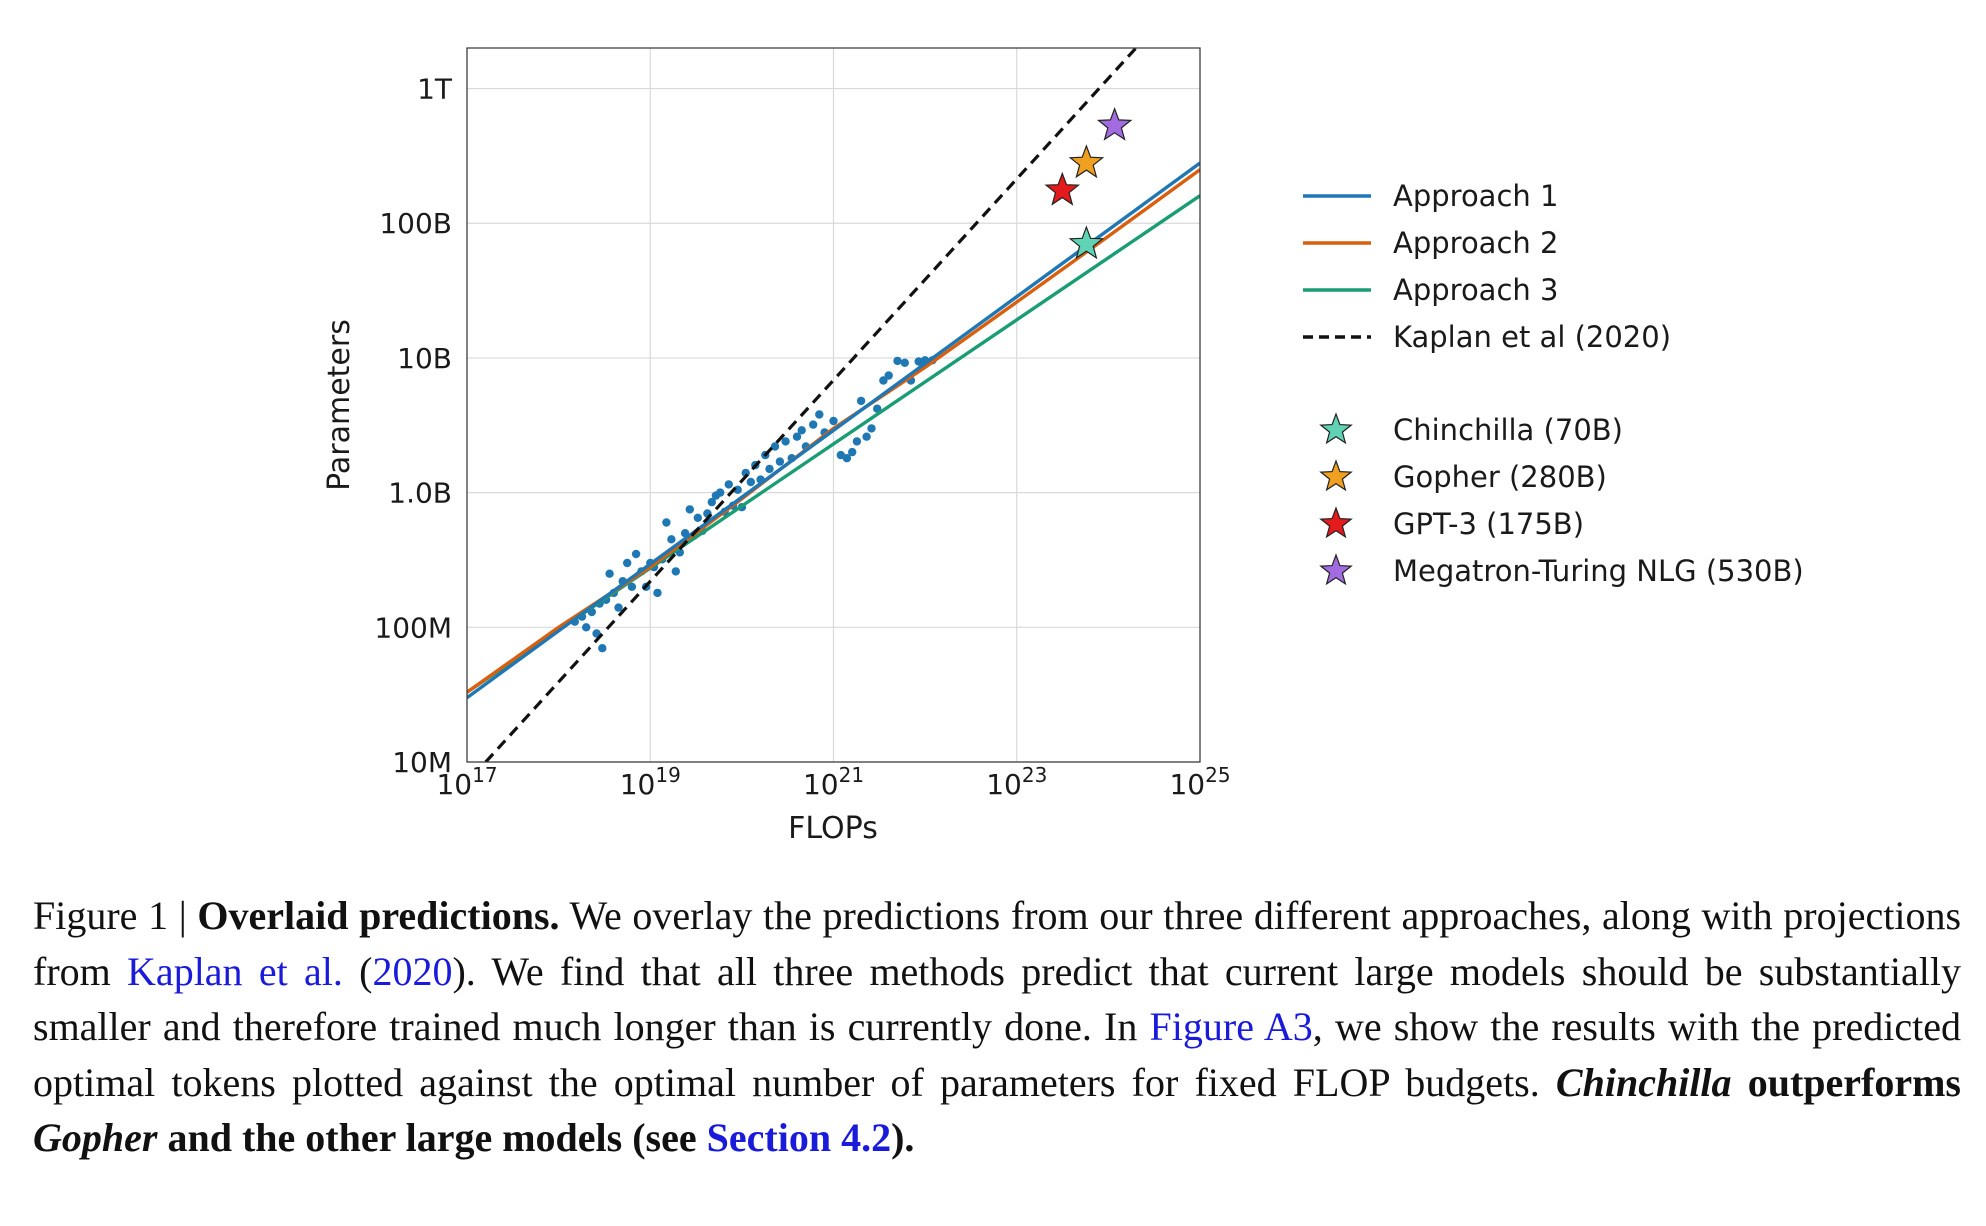 The image size is (1986, 1226). Describe the element at coordinates (1062, 188) in the screenshot. I see `star-gpt-3-175b` at that location.